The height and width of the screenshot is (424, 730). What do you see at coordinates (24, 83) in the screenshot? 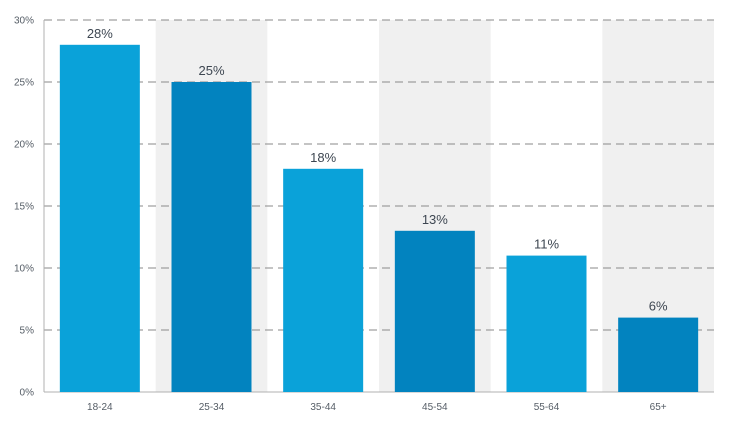
I see `y-tick-label: 25%` at bounding box center [24, 83].